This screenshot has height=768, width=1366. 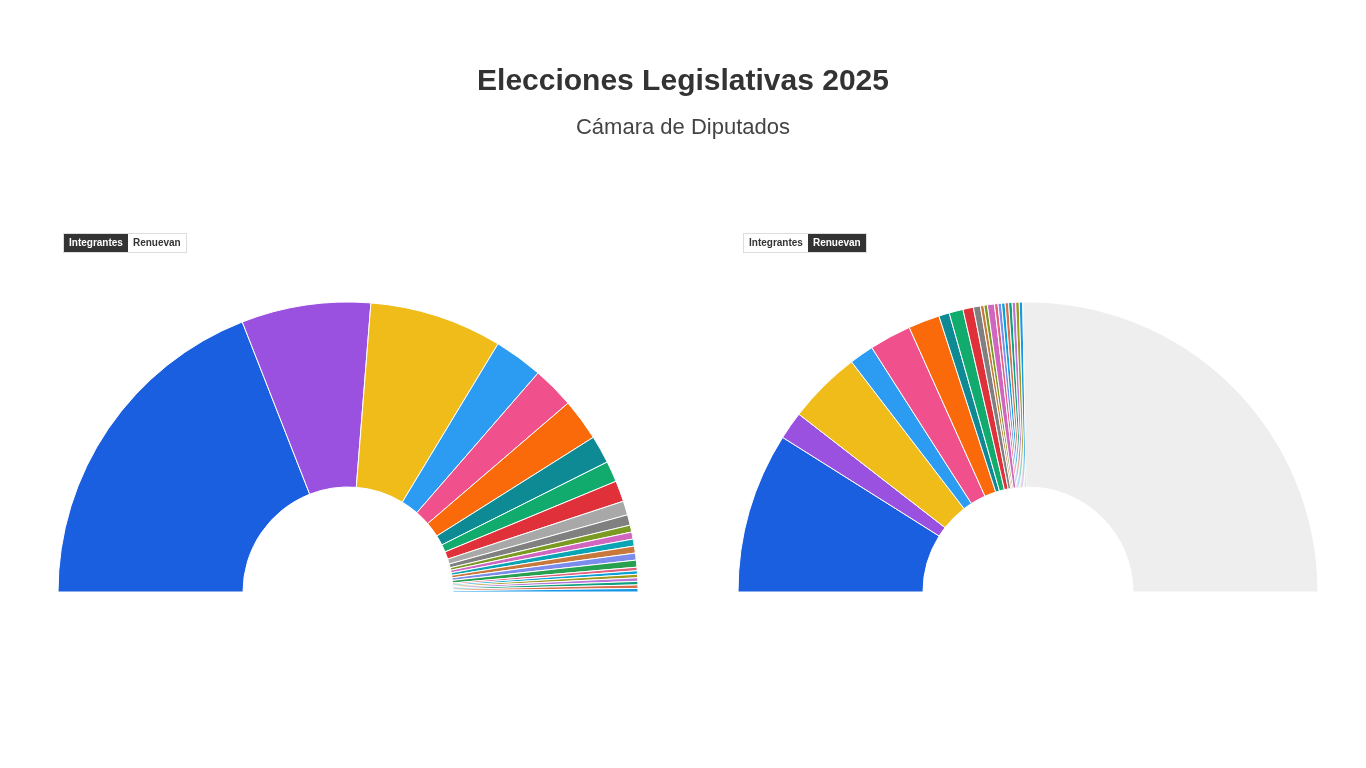 What do you see at coordinates (683, 127) in the screenshot?
I see `text: Cámara de Diputados` at bounding box center [683, 127].